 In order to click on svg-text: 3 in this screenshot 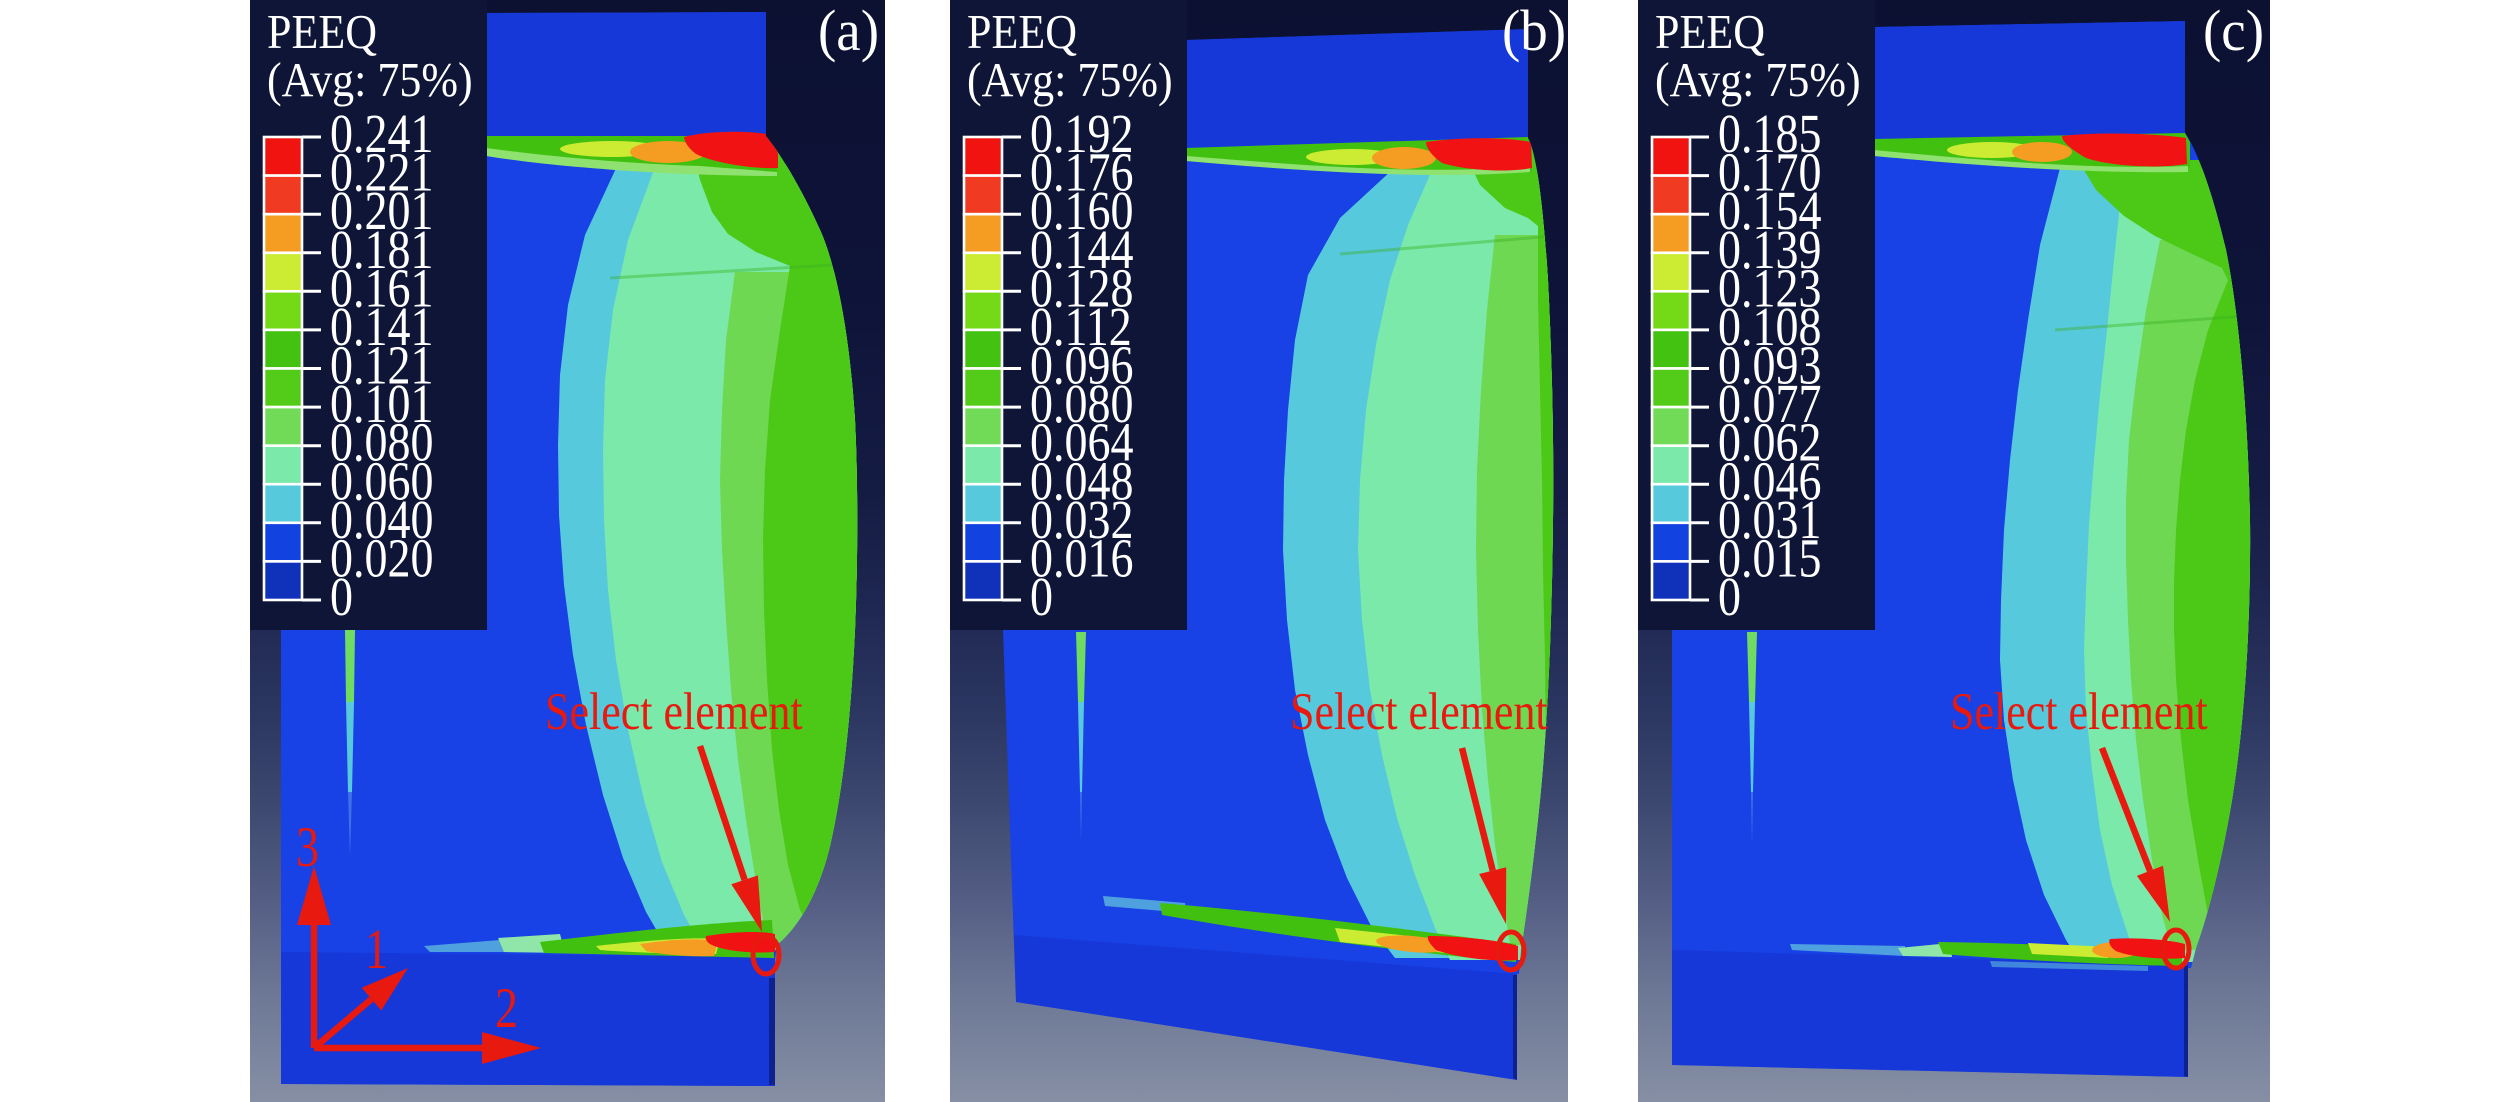, I will do `click(307, 847)`.